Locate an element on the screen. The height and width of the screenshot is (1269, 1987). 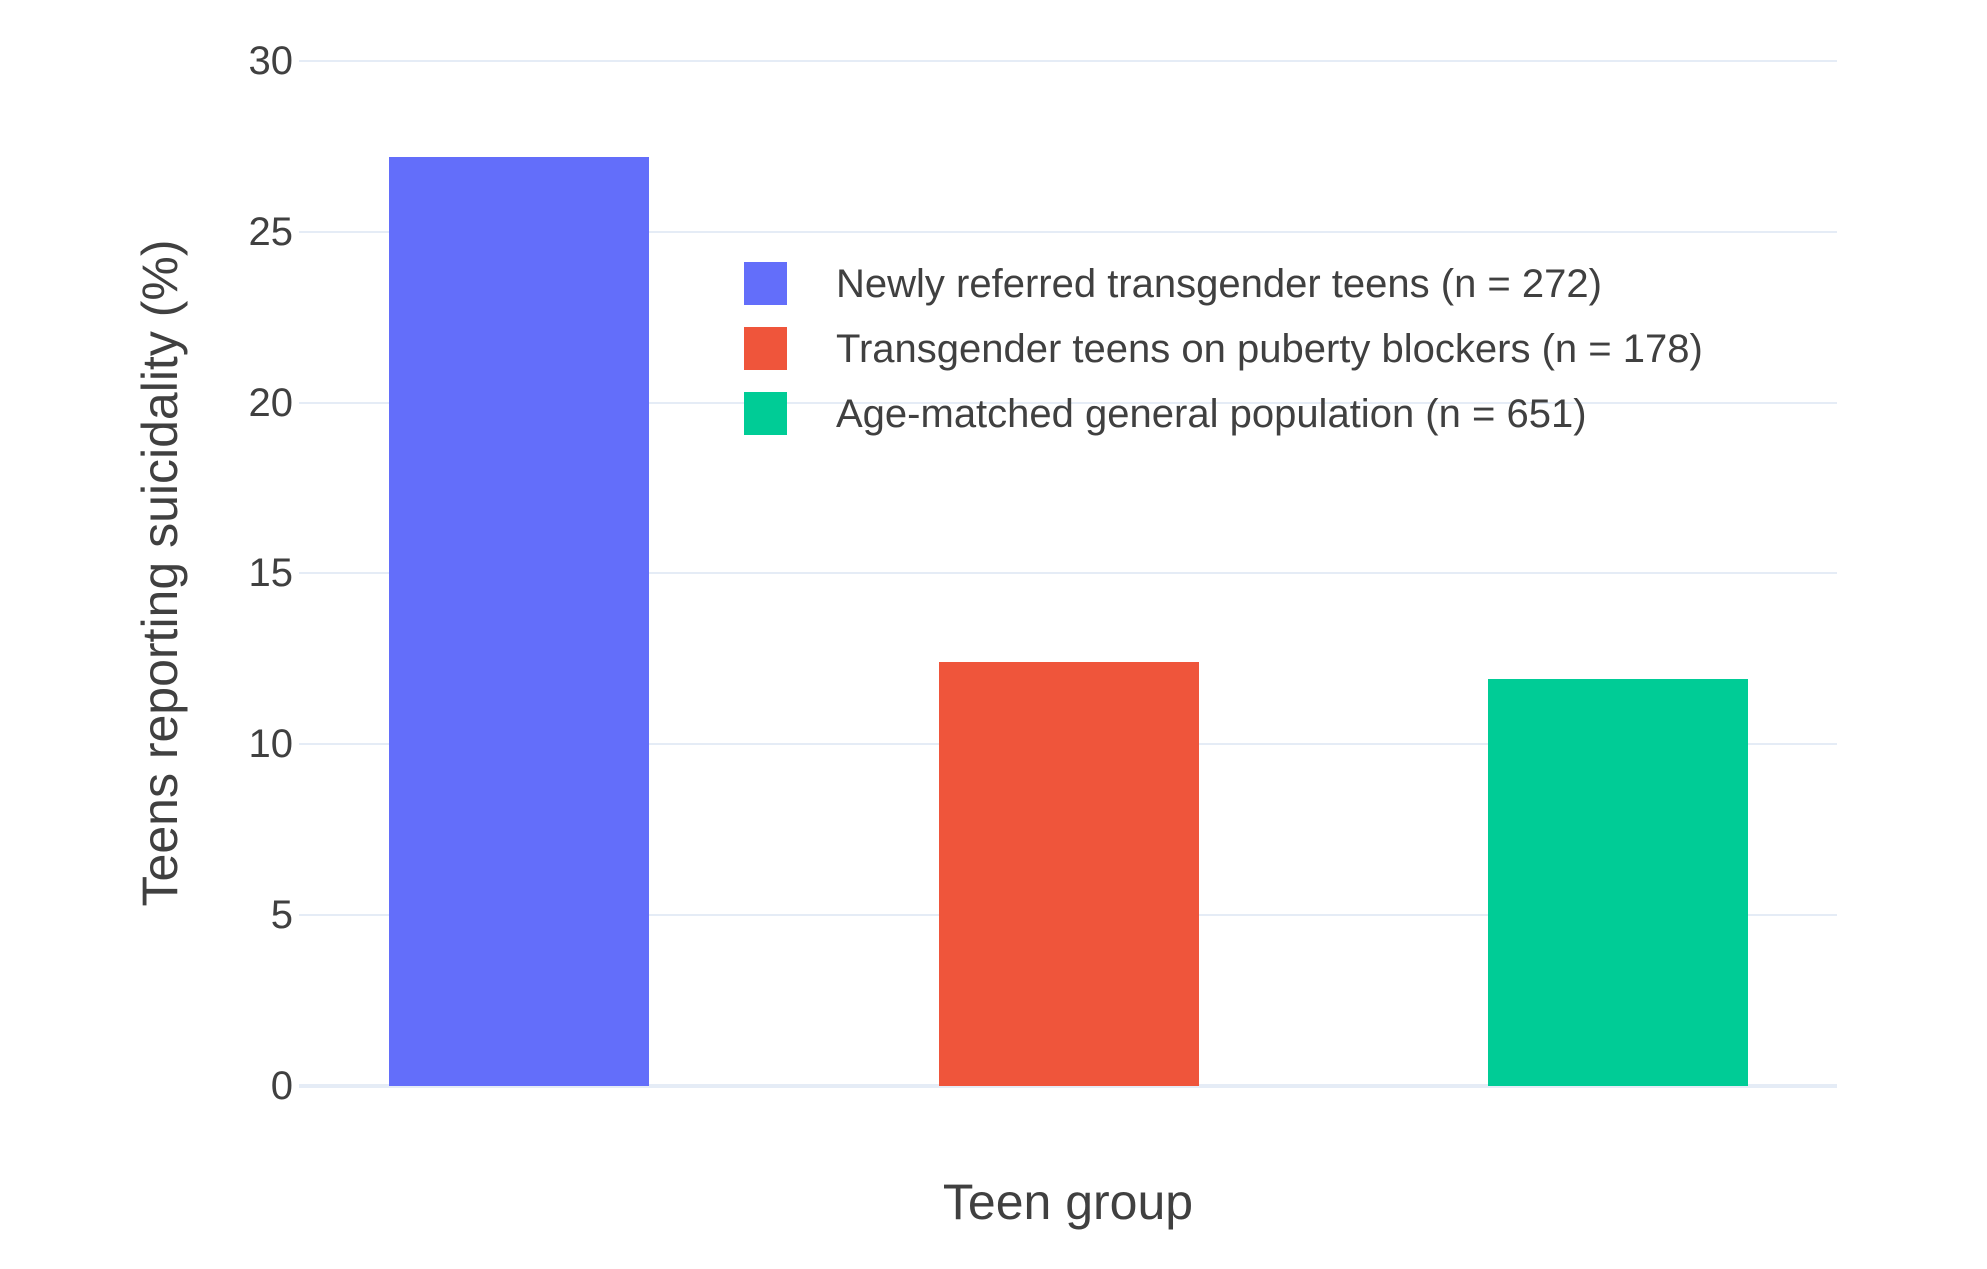
legend-label: Age-matched general population (n = 651) is located at coordinates (1211, 413).